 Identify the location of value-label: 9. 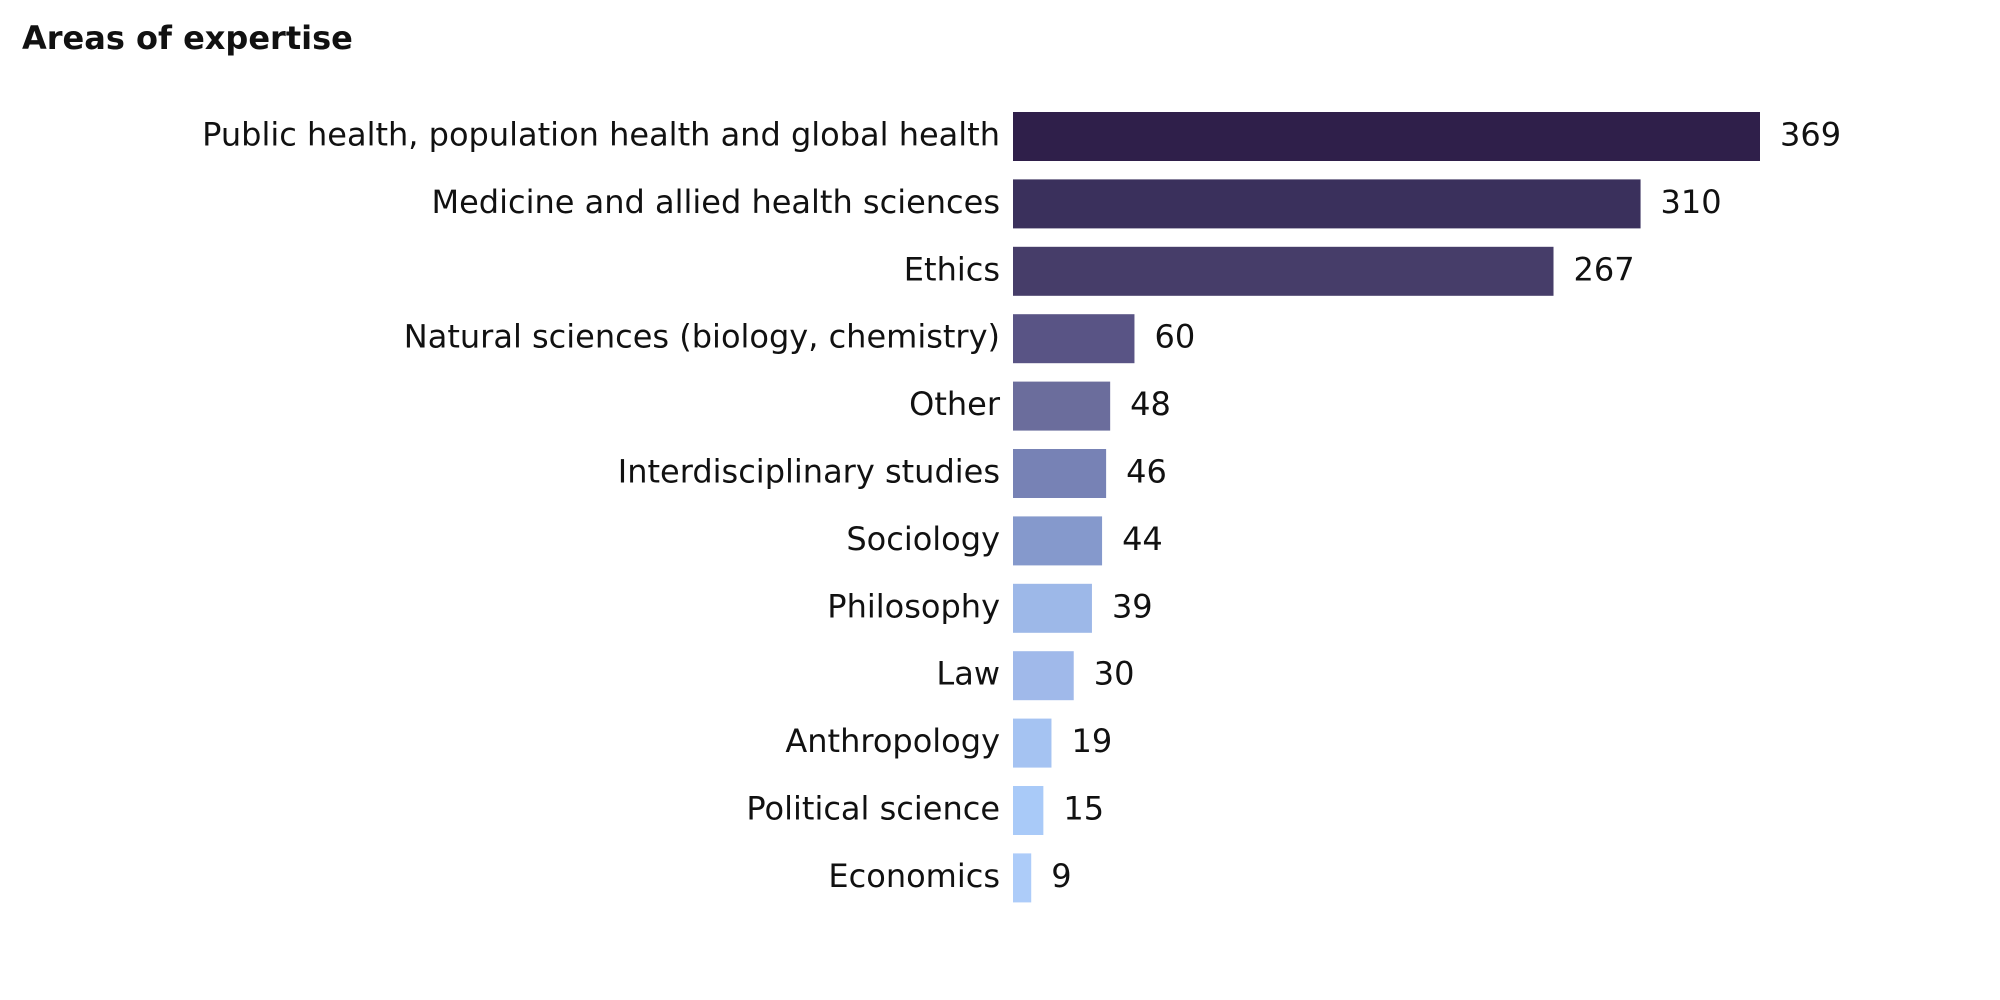
(1061, 876).